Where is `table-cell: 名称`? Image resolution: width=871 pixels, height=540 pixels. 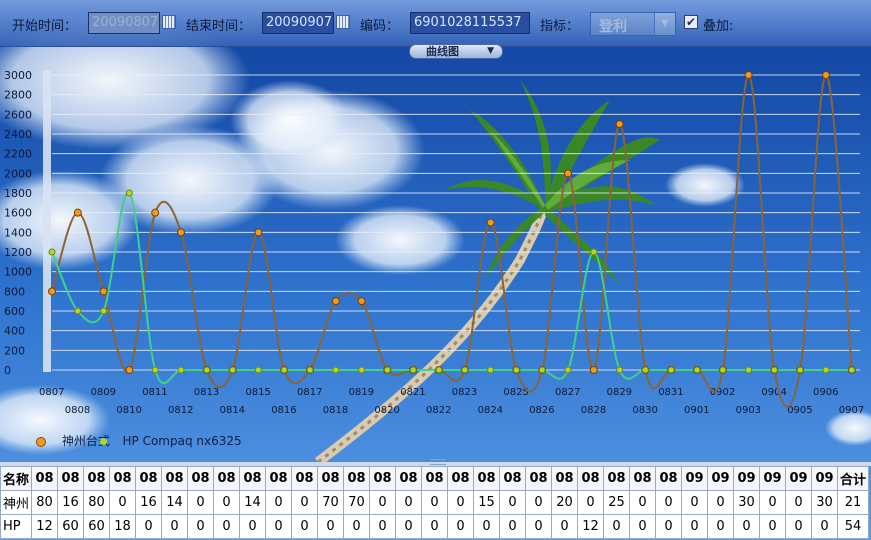
table-cell: 名称 is located at coordinates (16, 478).